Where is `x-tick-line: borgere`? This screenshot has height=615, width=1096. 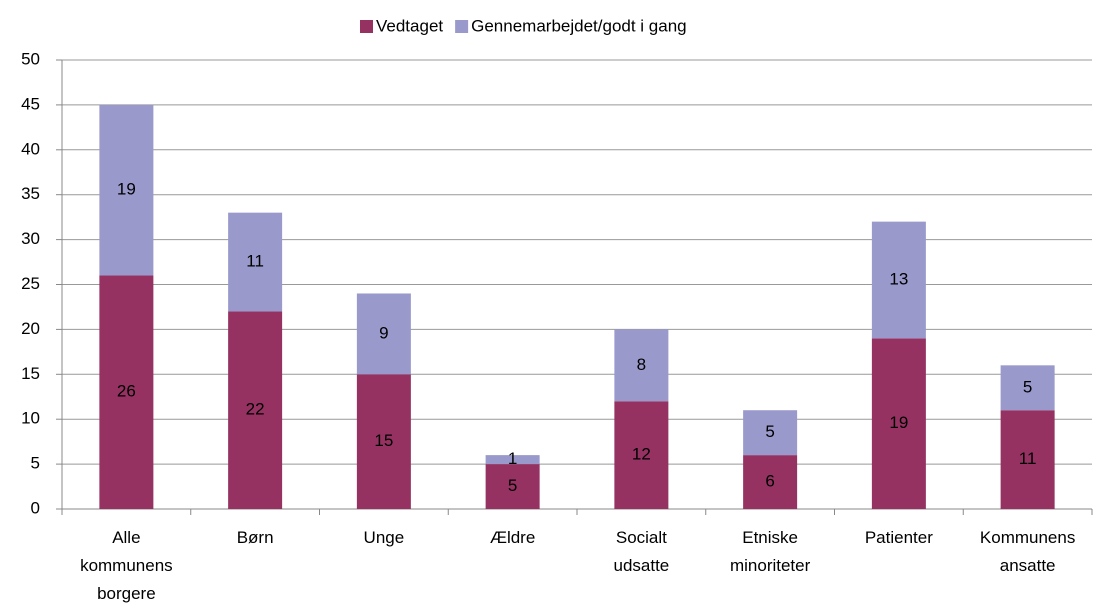 x-tick-line: borgere is located at coordinates (126, 593).